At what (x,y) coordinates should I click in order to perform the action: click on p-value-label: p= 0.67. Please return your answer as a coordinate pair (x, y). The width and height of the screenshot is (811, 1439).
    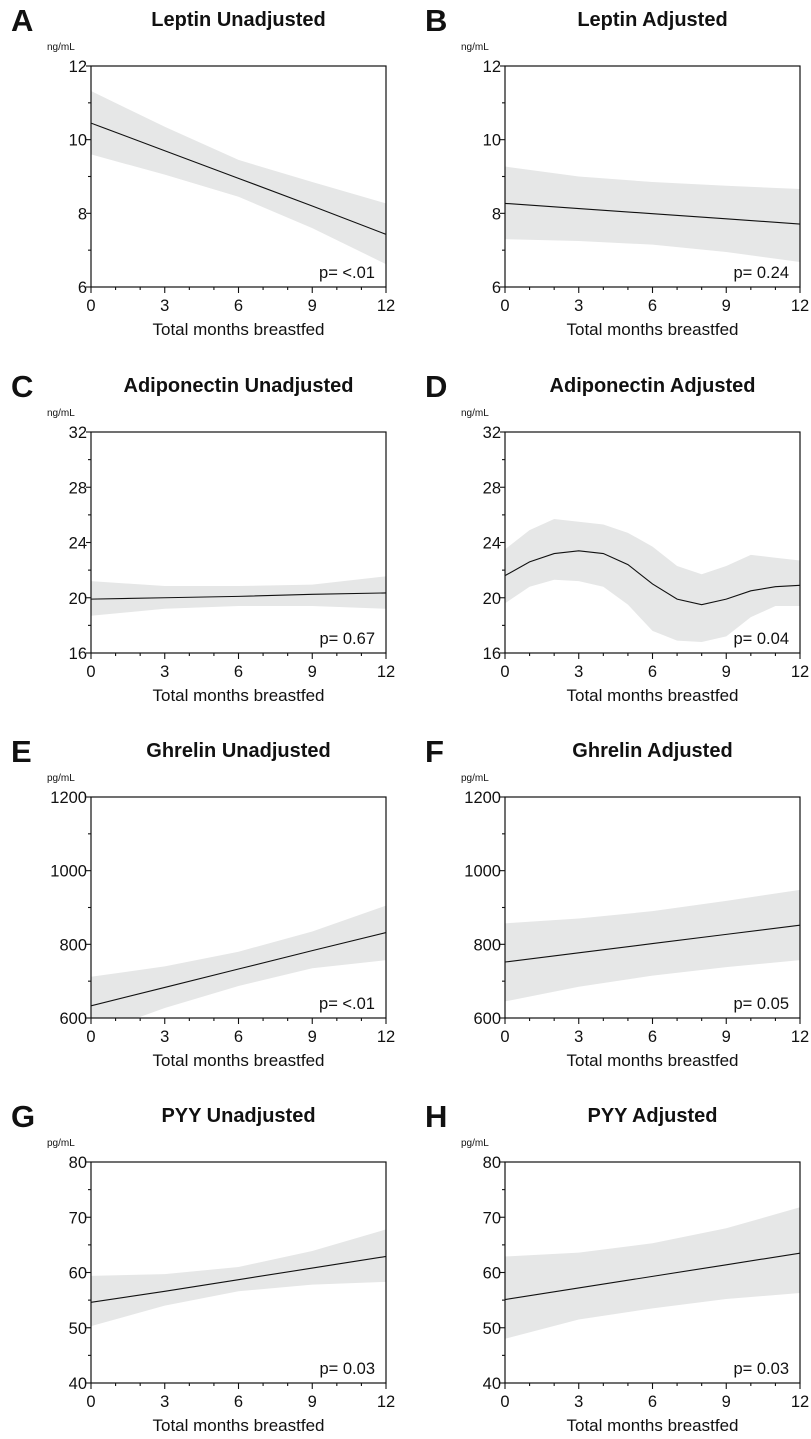
    Looking at the image, I should click on (347, 639).